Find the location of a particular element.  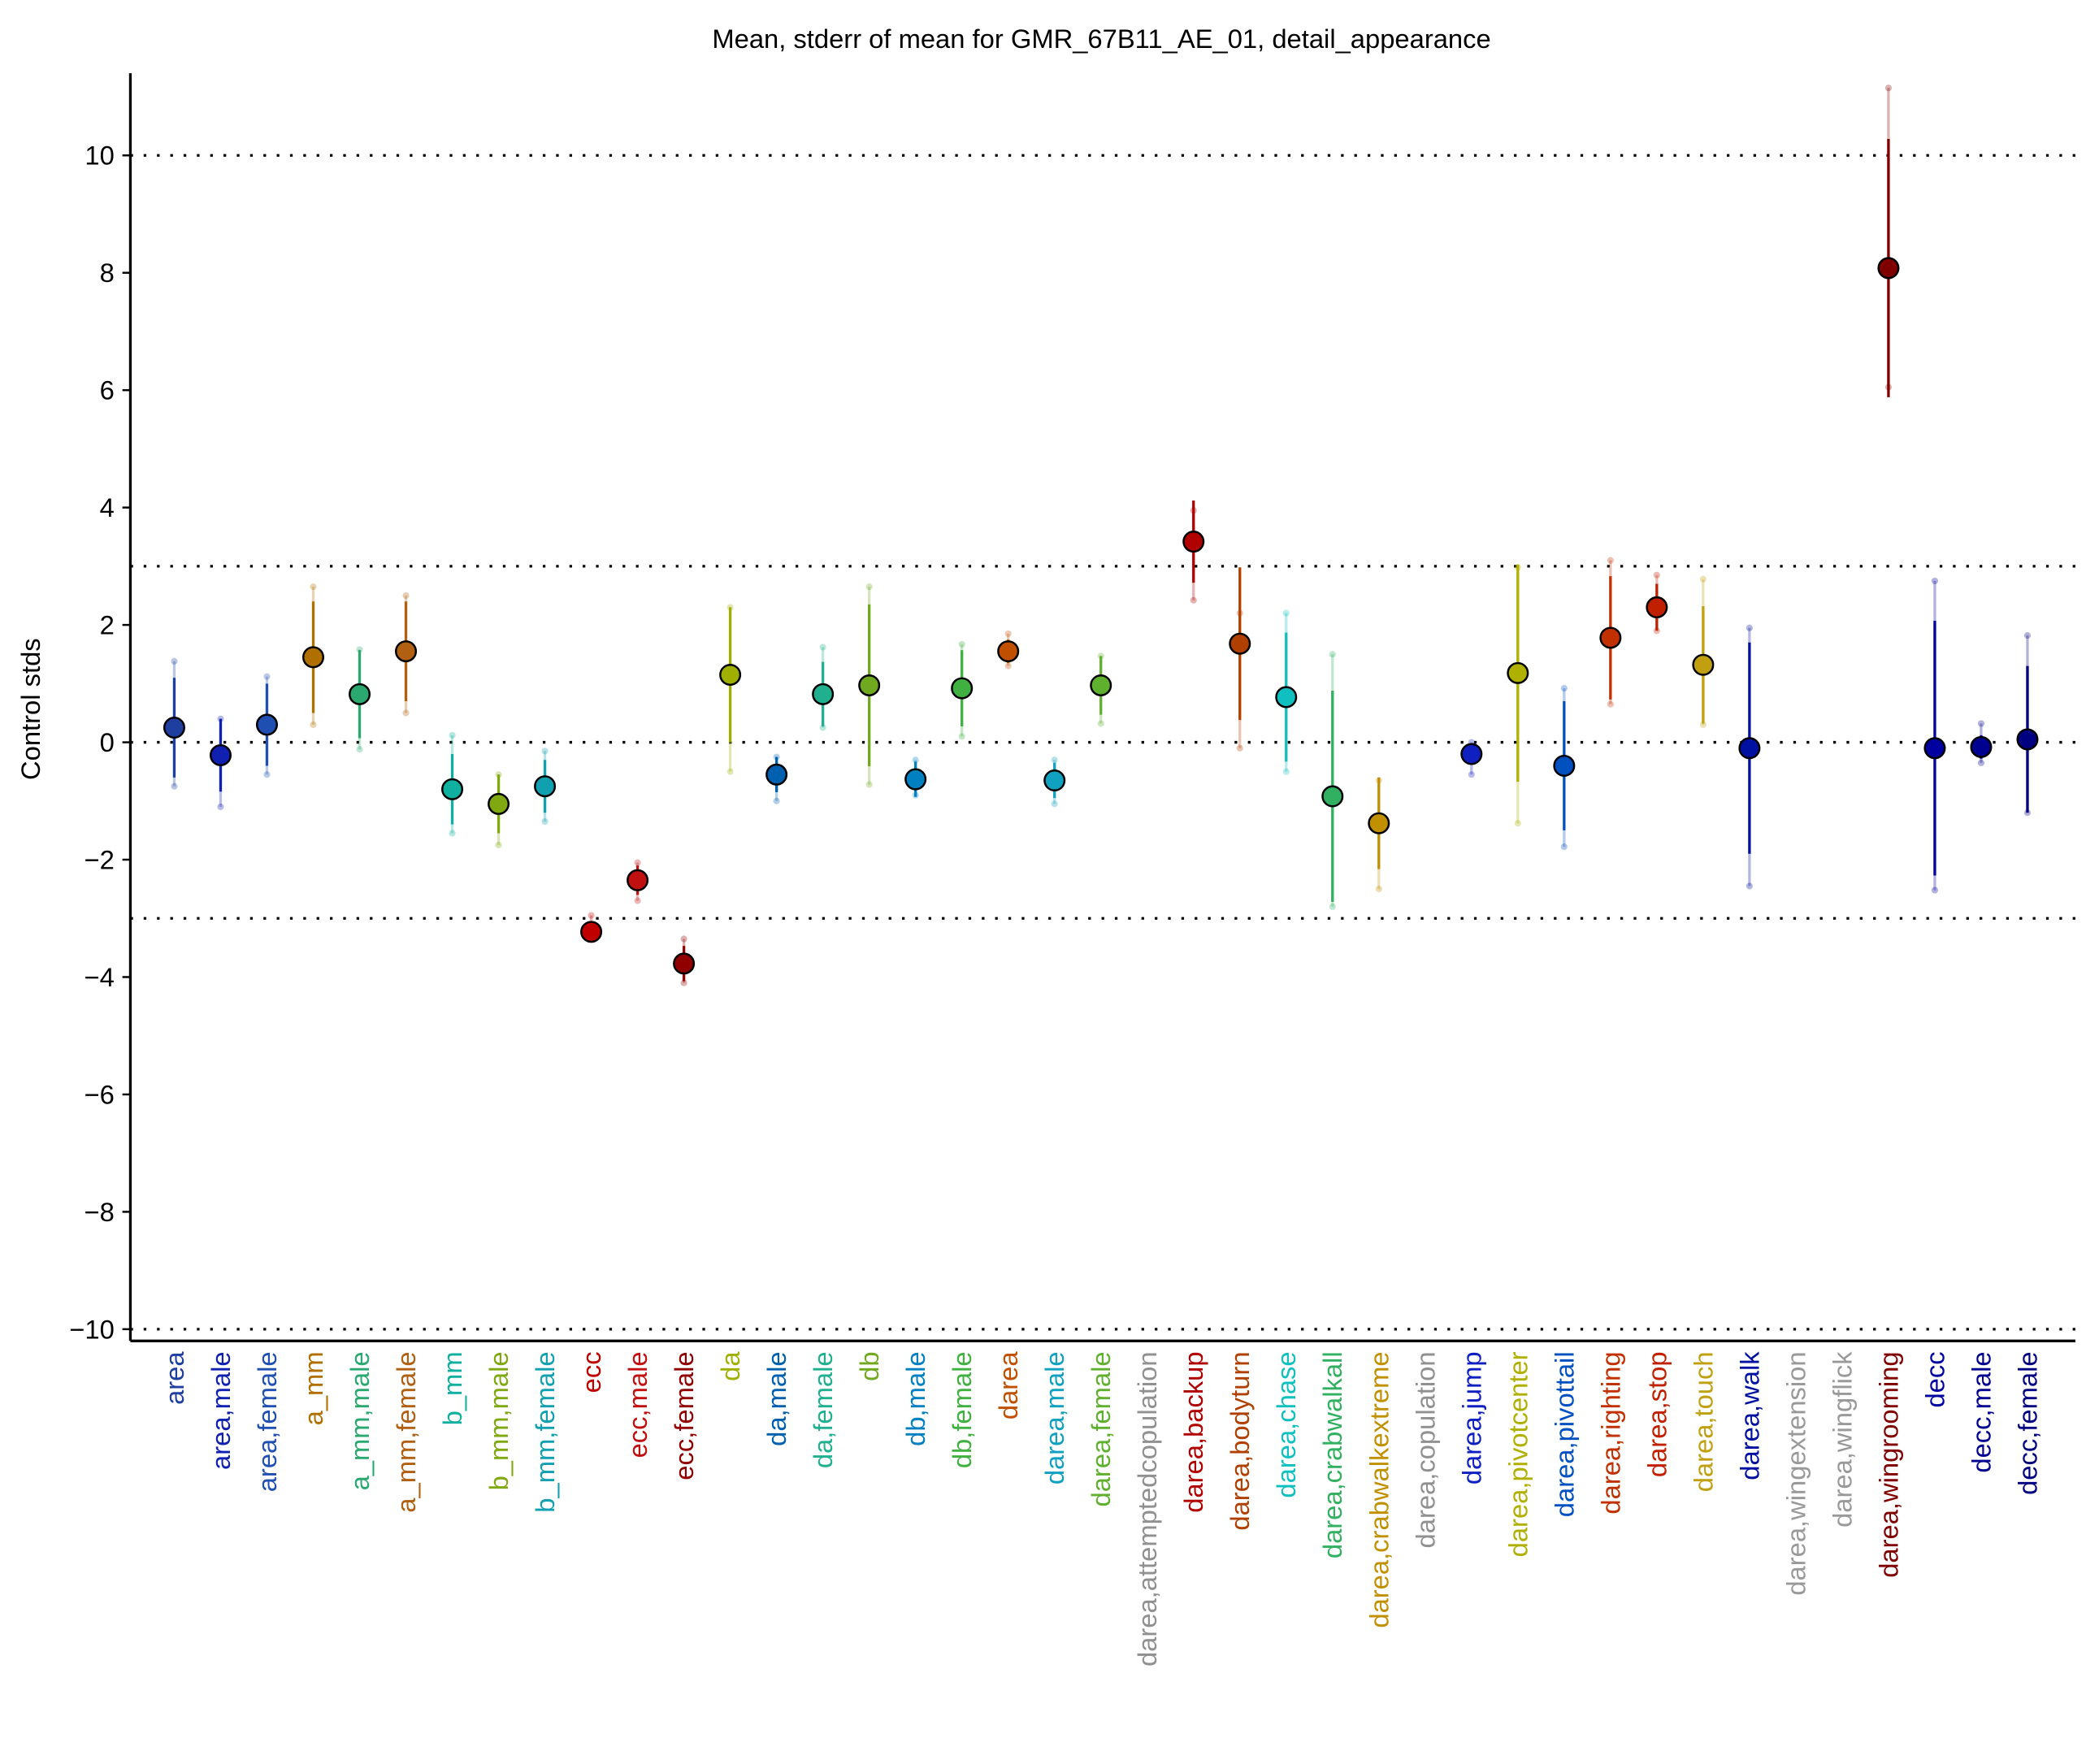

y-tick-label: −8 is located at coordinates (99, 1212).